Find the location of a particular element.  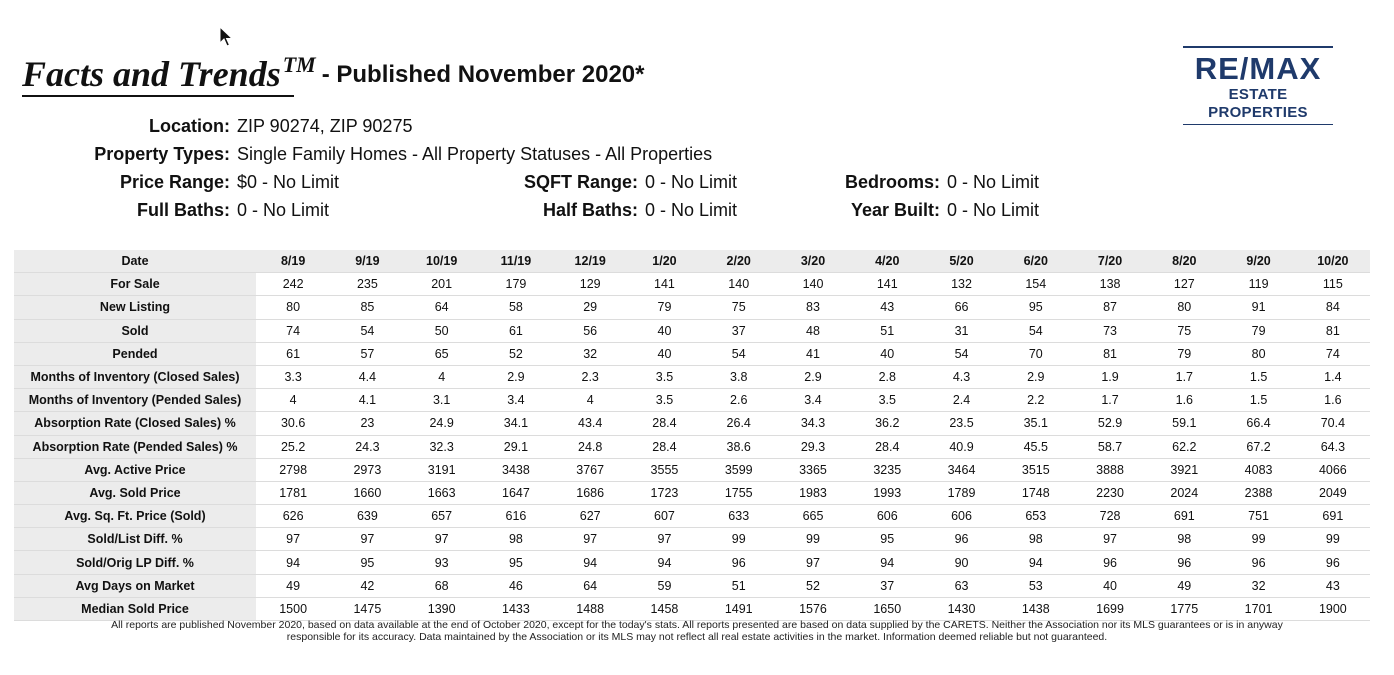

table-cell: 607 is located at coordinates (664, 516).